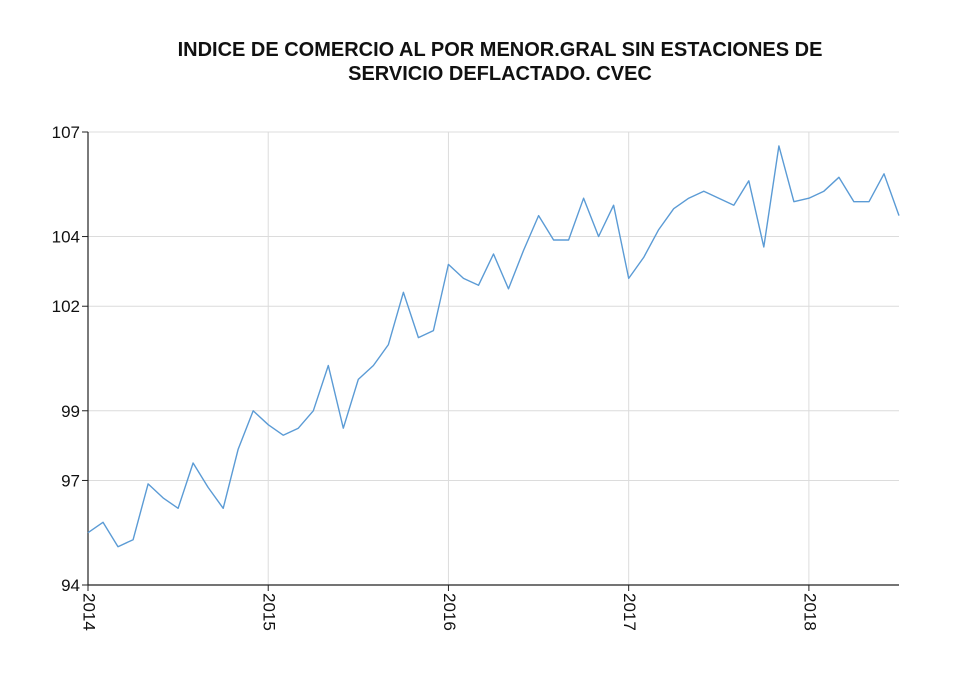 The image size is (970, 698). What do you see at coordinates (70, 411) in the screenshot?
I see `y-tick-label: 99` at bounding box center [70, 411].